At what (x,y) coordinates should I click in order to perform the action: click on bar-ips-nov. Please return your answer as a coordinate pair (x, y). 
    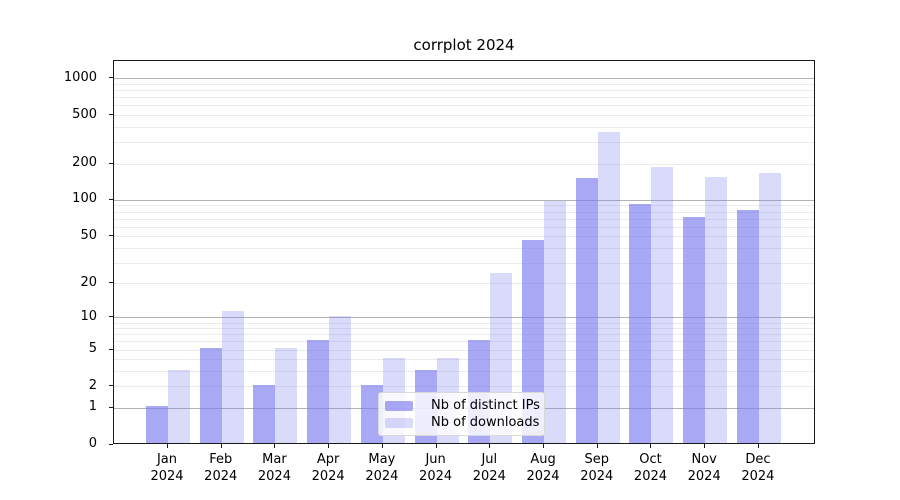
    Looking at the image, I should click on (694, 330).